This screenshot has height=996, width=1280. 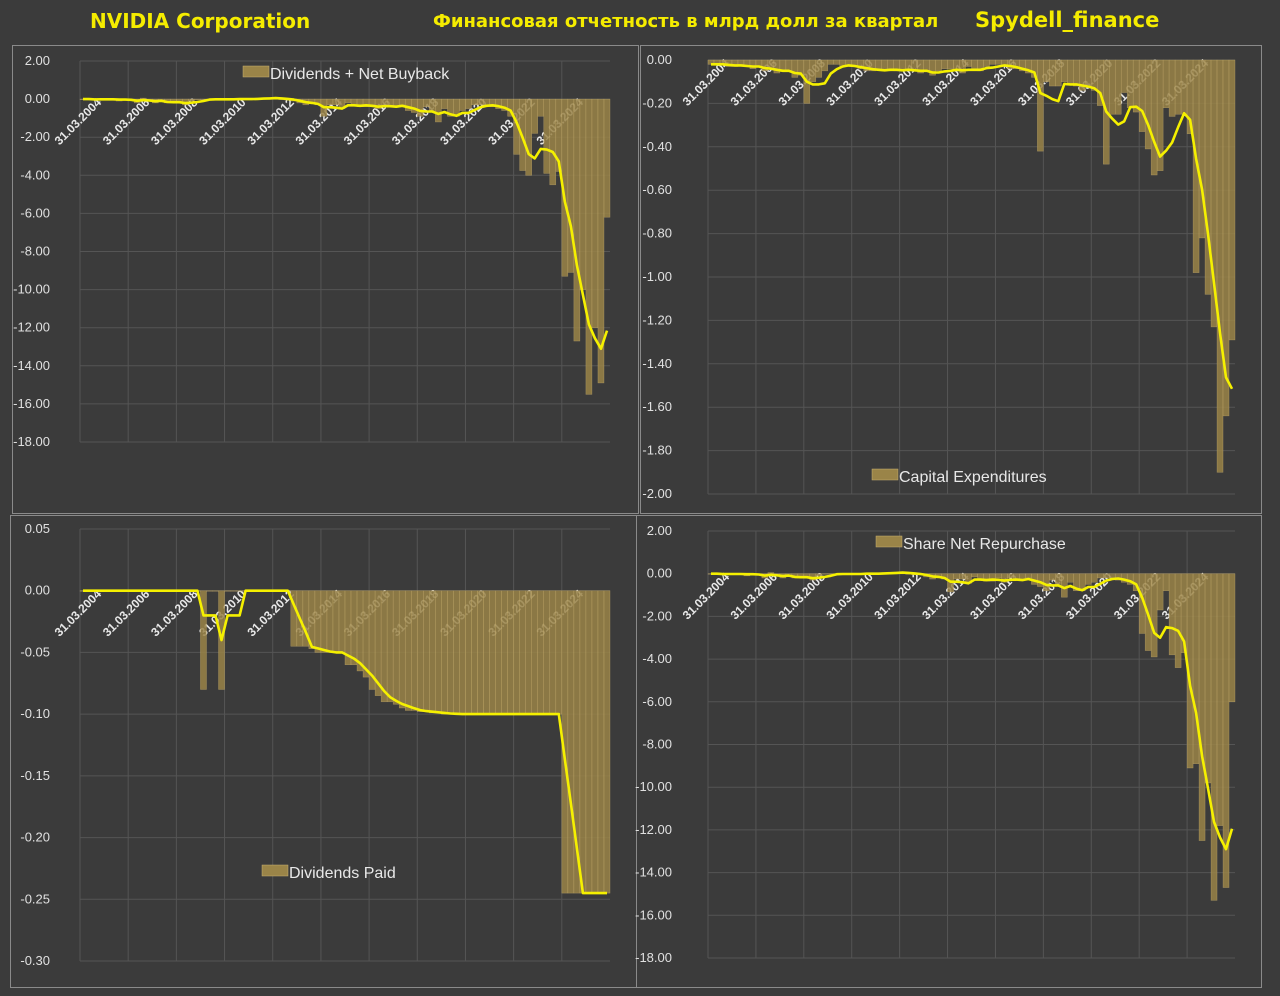 I want to click on y-tick-label: -1.20, so click(x=657, y=319).